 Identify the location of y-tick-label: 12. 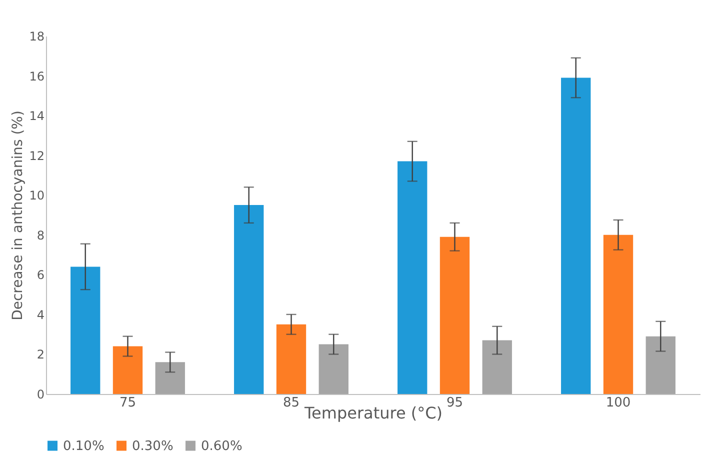
(36, 155).